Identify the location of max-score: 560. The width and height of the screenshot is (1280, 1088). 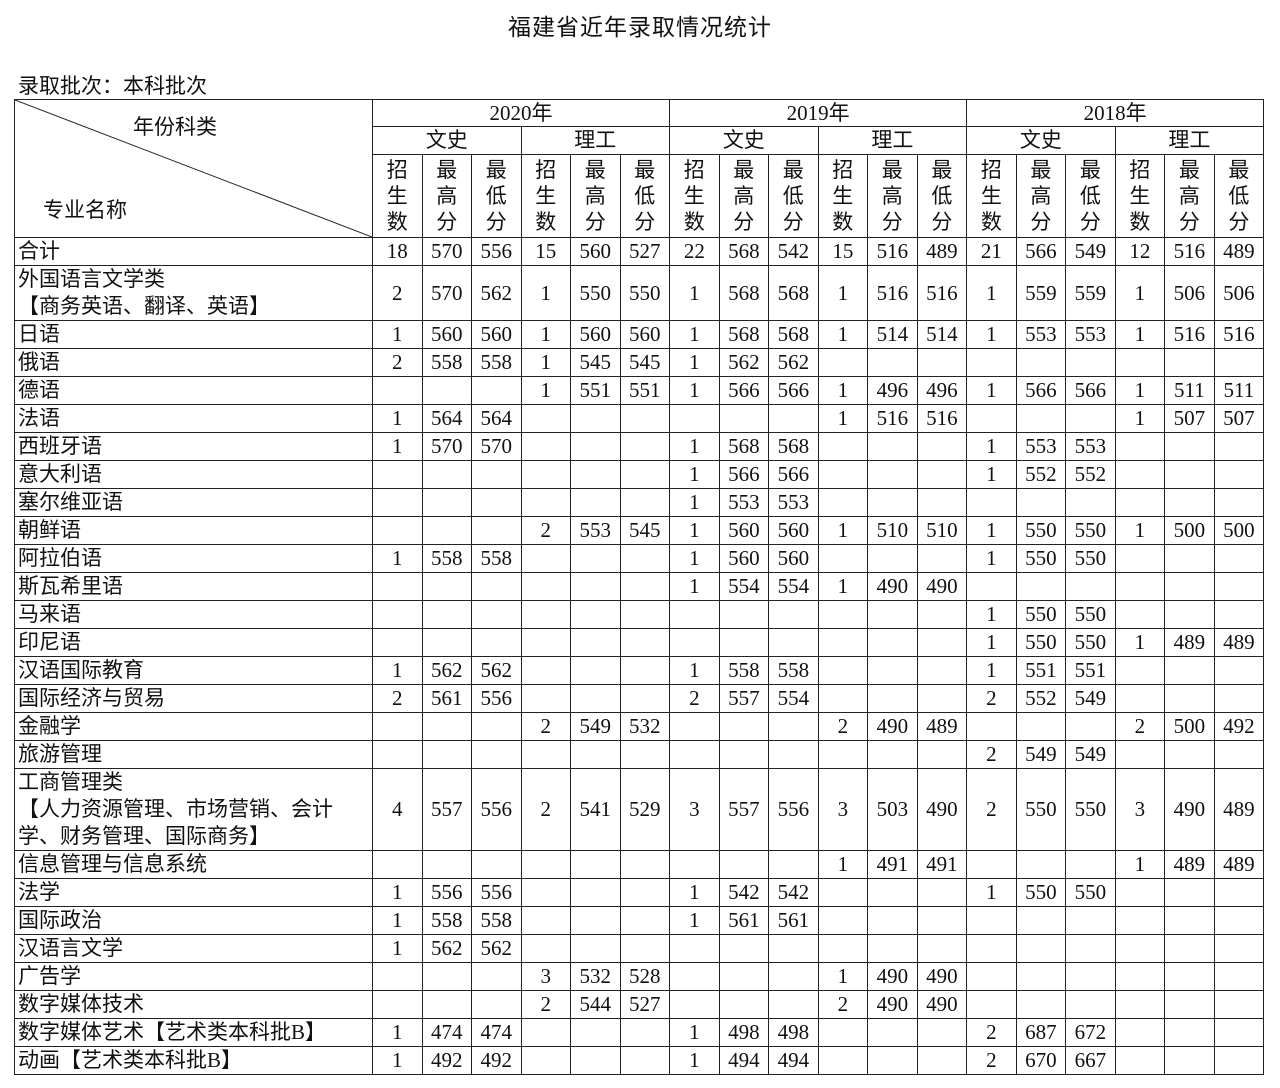
(595, 251).